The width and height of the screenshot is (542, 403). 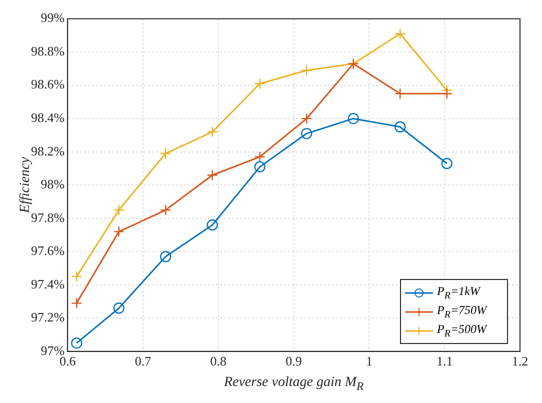 I want to click on x-tick-label: 0.9, so click(x=294, y=361).